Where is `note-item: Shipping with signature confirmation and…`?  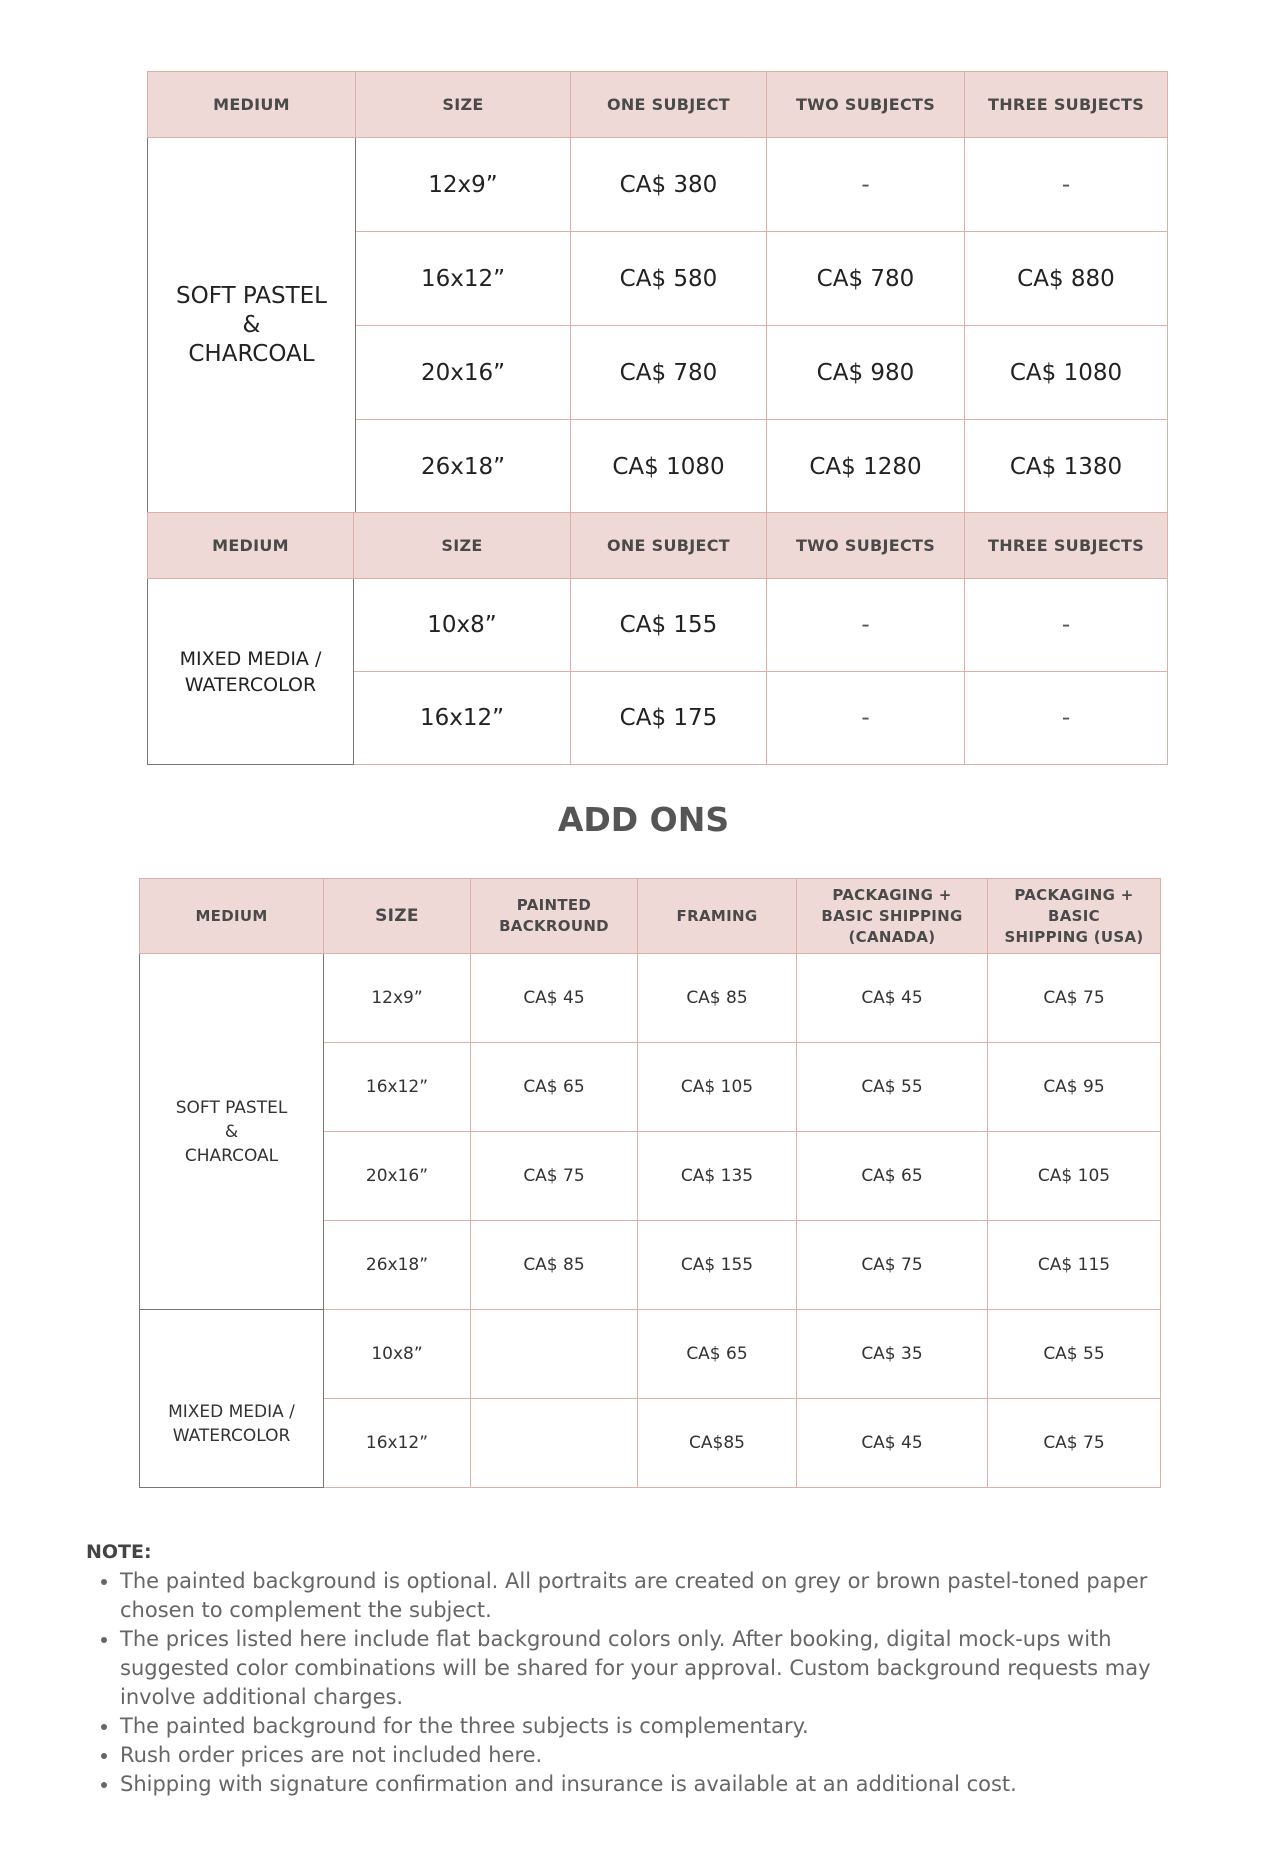 note-item: Shipping with signature confirmation and… is located at coordinates (658, 1784).